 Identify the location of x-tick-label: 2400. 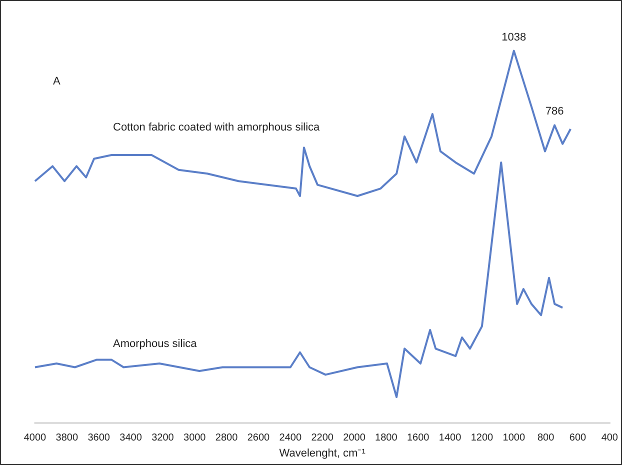
(290, 438).